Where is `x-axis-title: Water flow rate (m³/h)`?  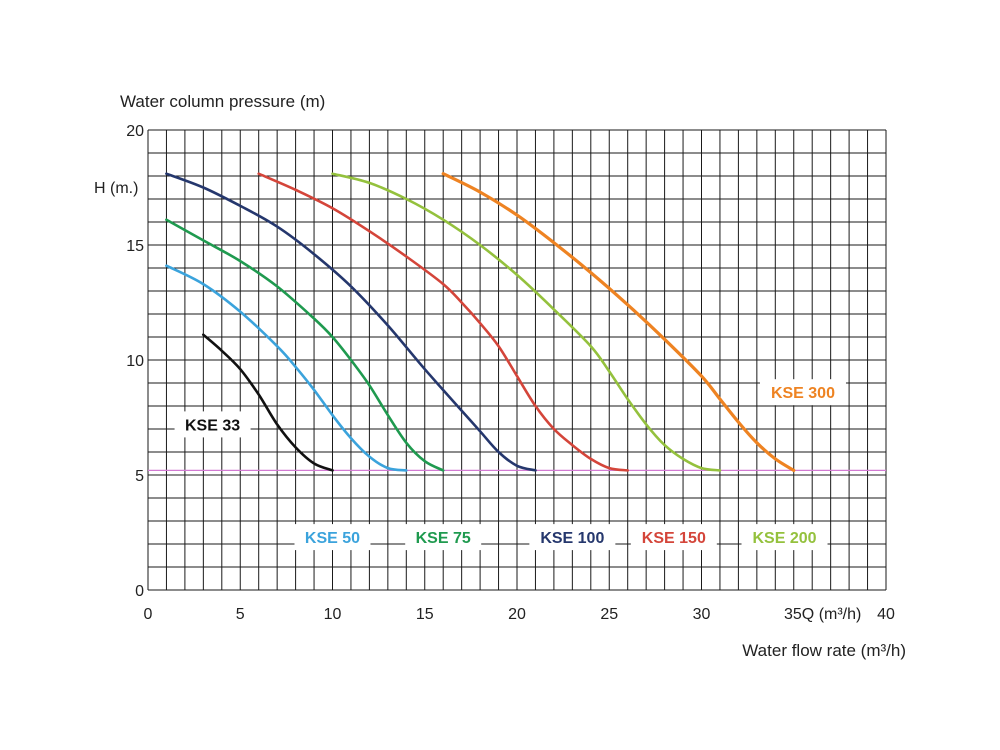 x-axis-title: Water flow rate (m³/h) is located at coordinates (824, 650).